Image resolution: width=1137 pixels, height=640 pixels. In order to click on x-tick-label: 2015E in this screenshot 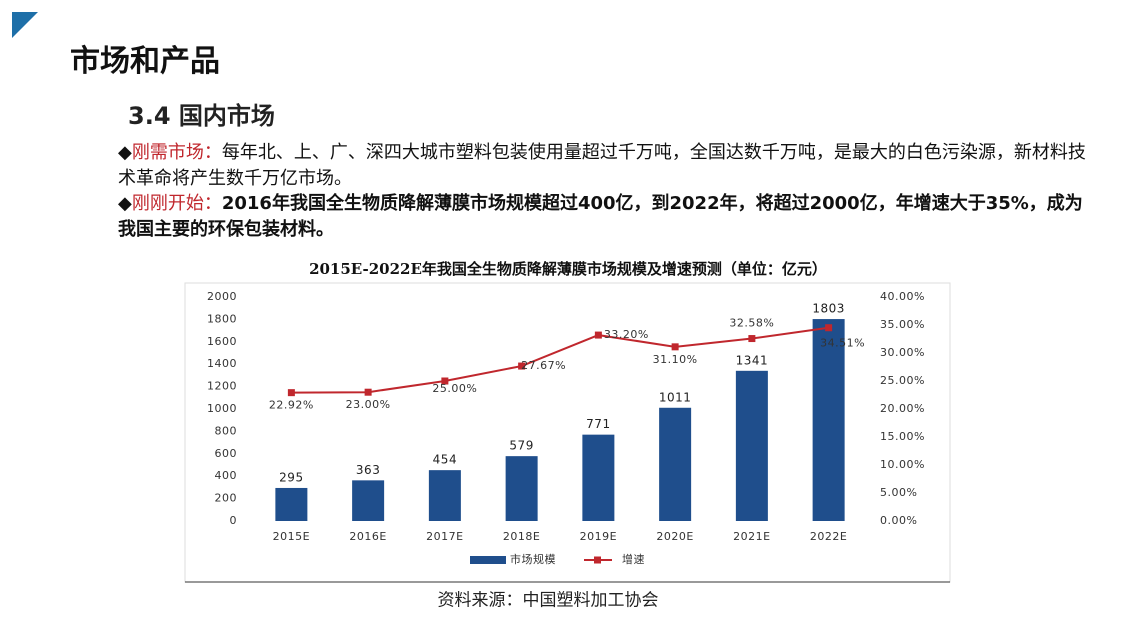, I will do `click(291, 536)`.